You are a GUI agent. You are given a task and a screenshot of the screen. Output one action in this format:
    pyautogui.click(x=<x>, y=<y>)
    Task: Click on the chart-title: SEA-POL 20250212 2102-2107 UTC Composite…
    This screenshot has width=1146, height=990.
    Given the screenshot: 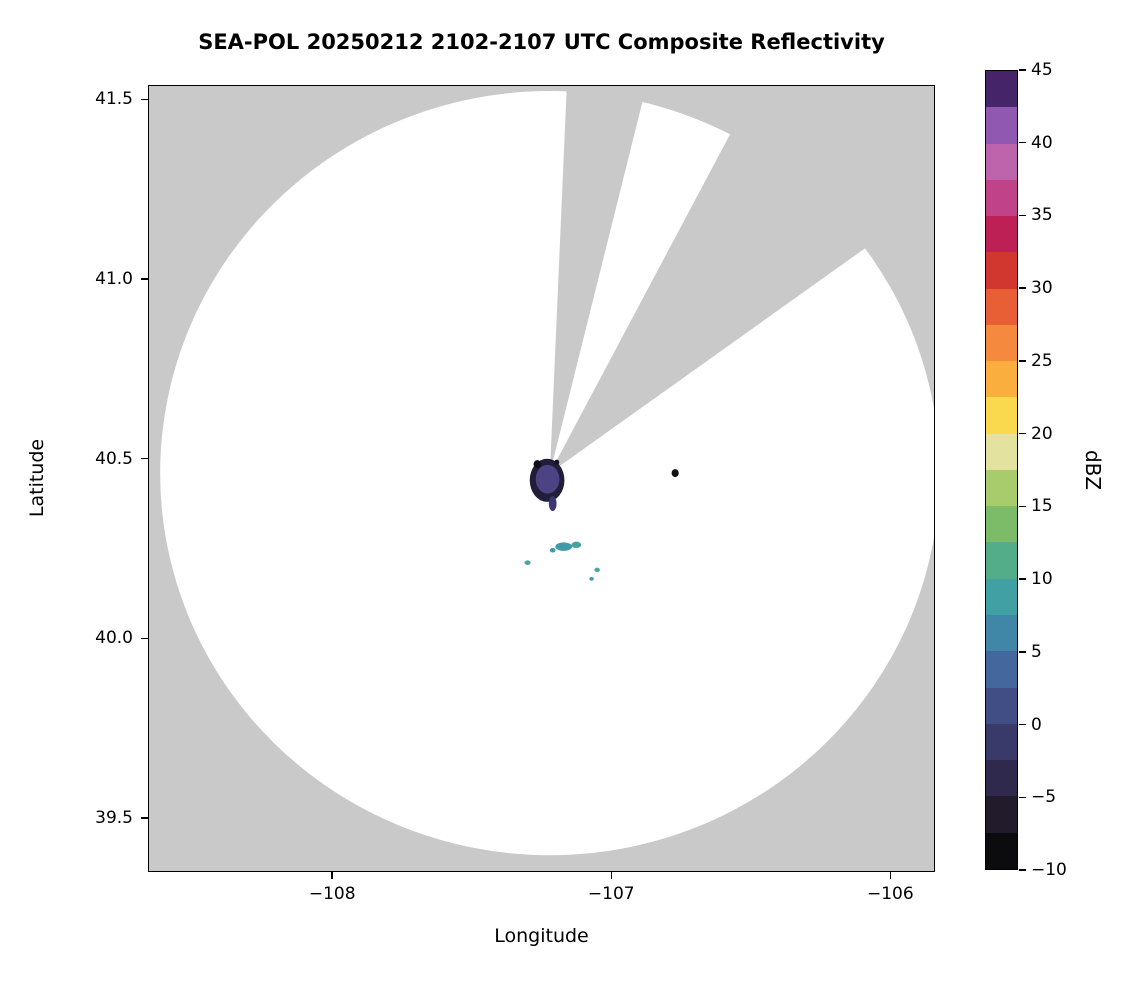 What is the action you would take?
    pyautogui.click(x=541, y=42)
    